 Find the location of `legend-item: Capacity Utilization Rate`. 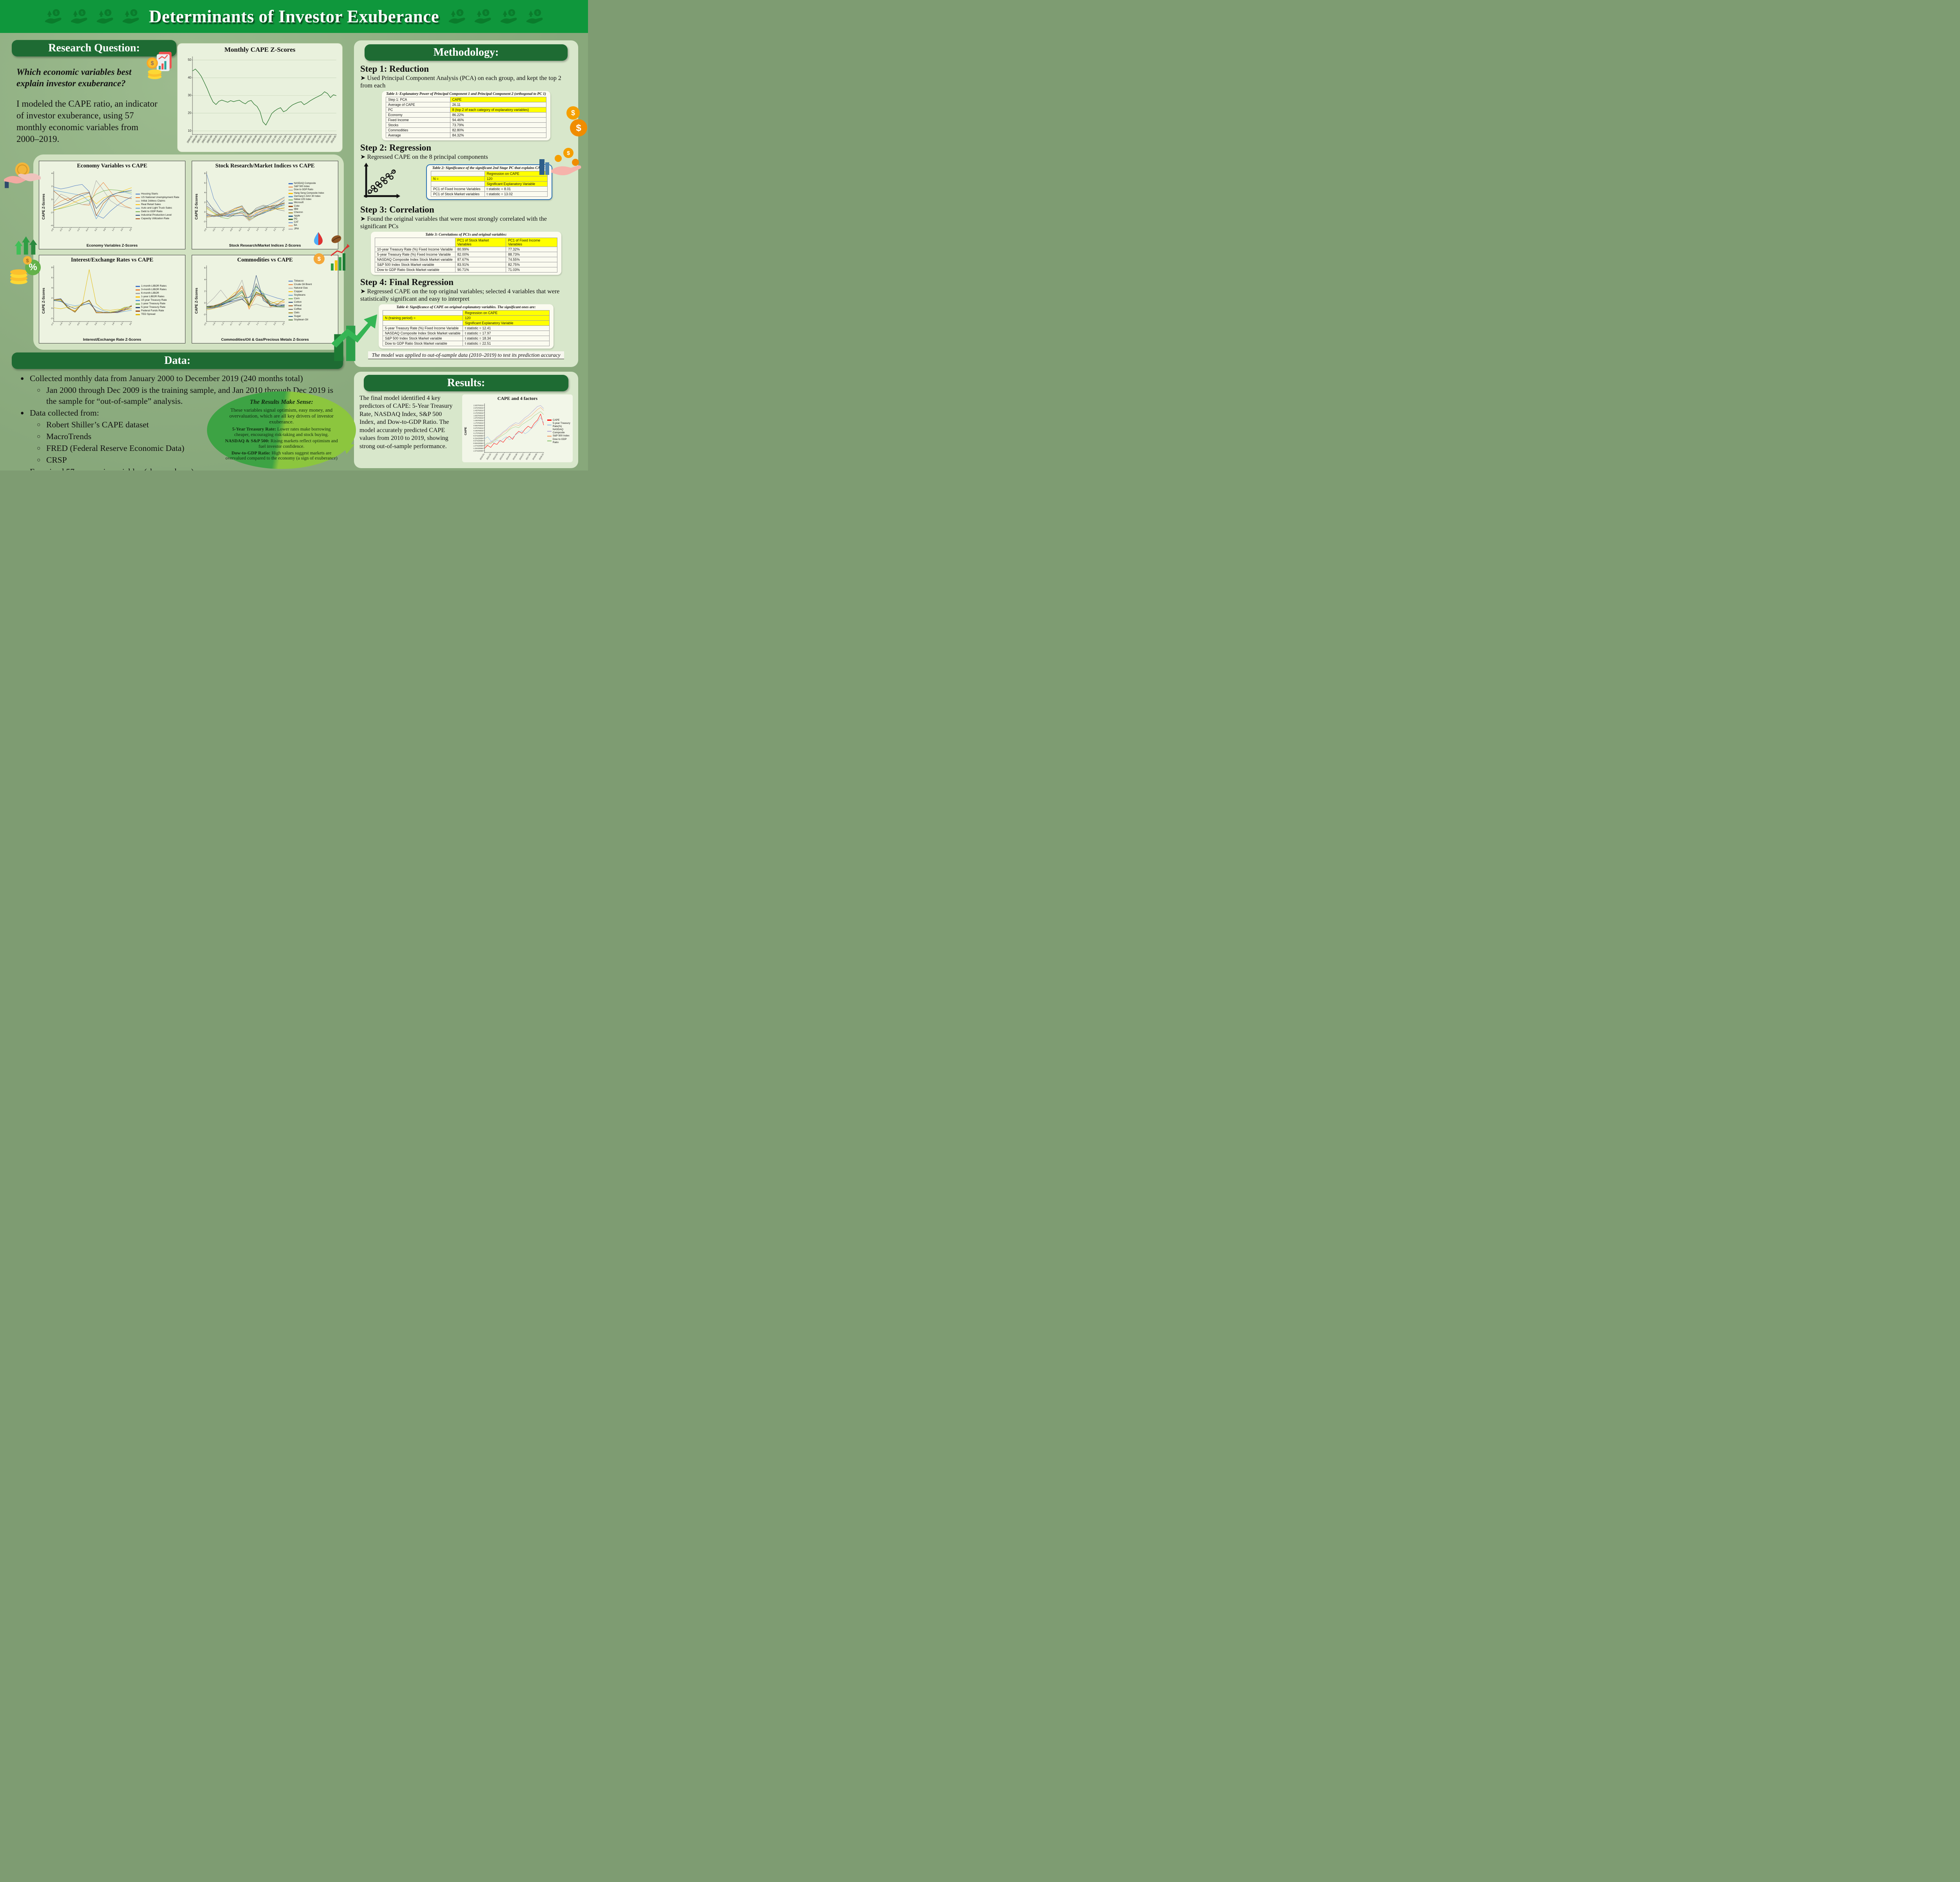

legend-item: Capacity Utilization Rate is located at coordinates (159, 218).